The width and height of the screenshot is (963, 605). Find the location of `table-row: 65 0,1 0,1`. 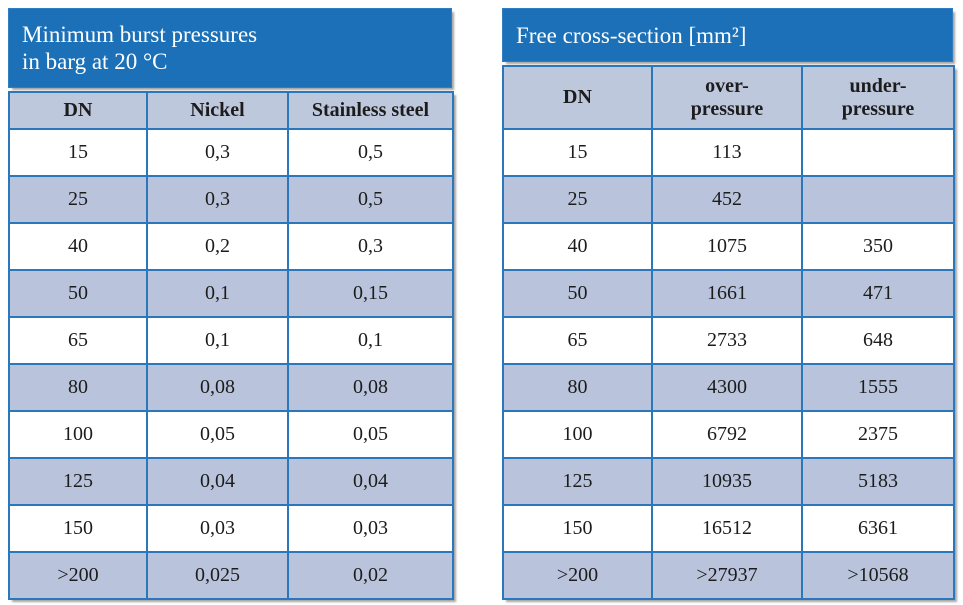

table-row: 65 0,1 0,1 is located at coordinates (231, 340).